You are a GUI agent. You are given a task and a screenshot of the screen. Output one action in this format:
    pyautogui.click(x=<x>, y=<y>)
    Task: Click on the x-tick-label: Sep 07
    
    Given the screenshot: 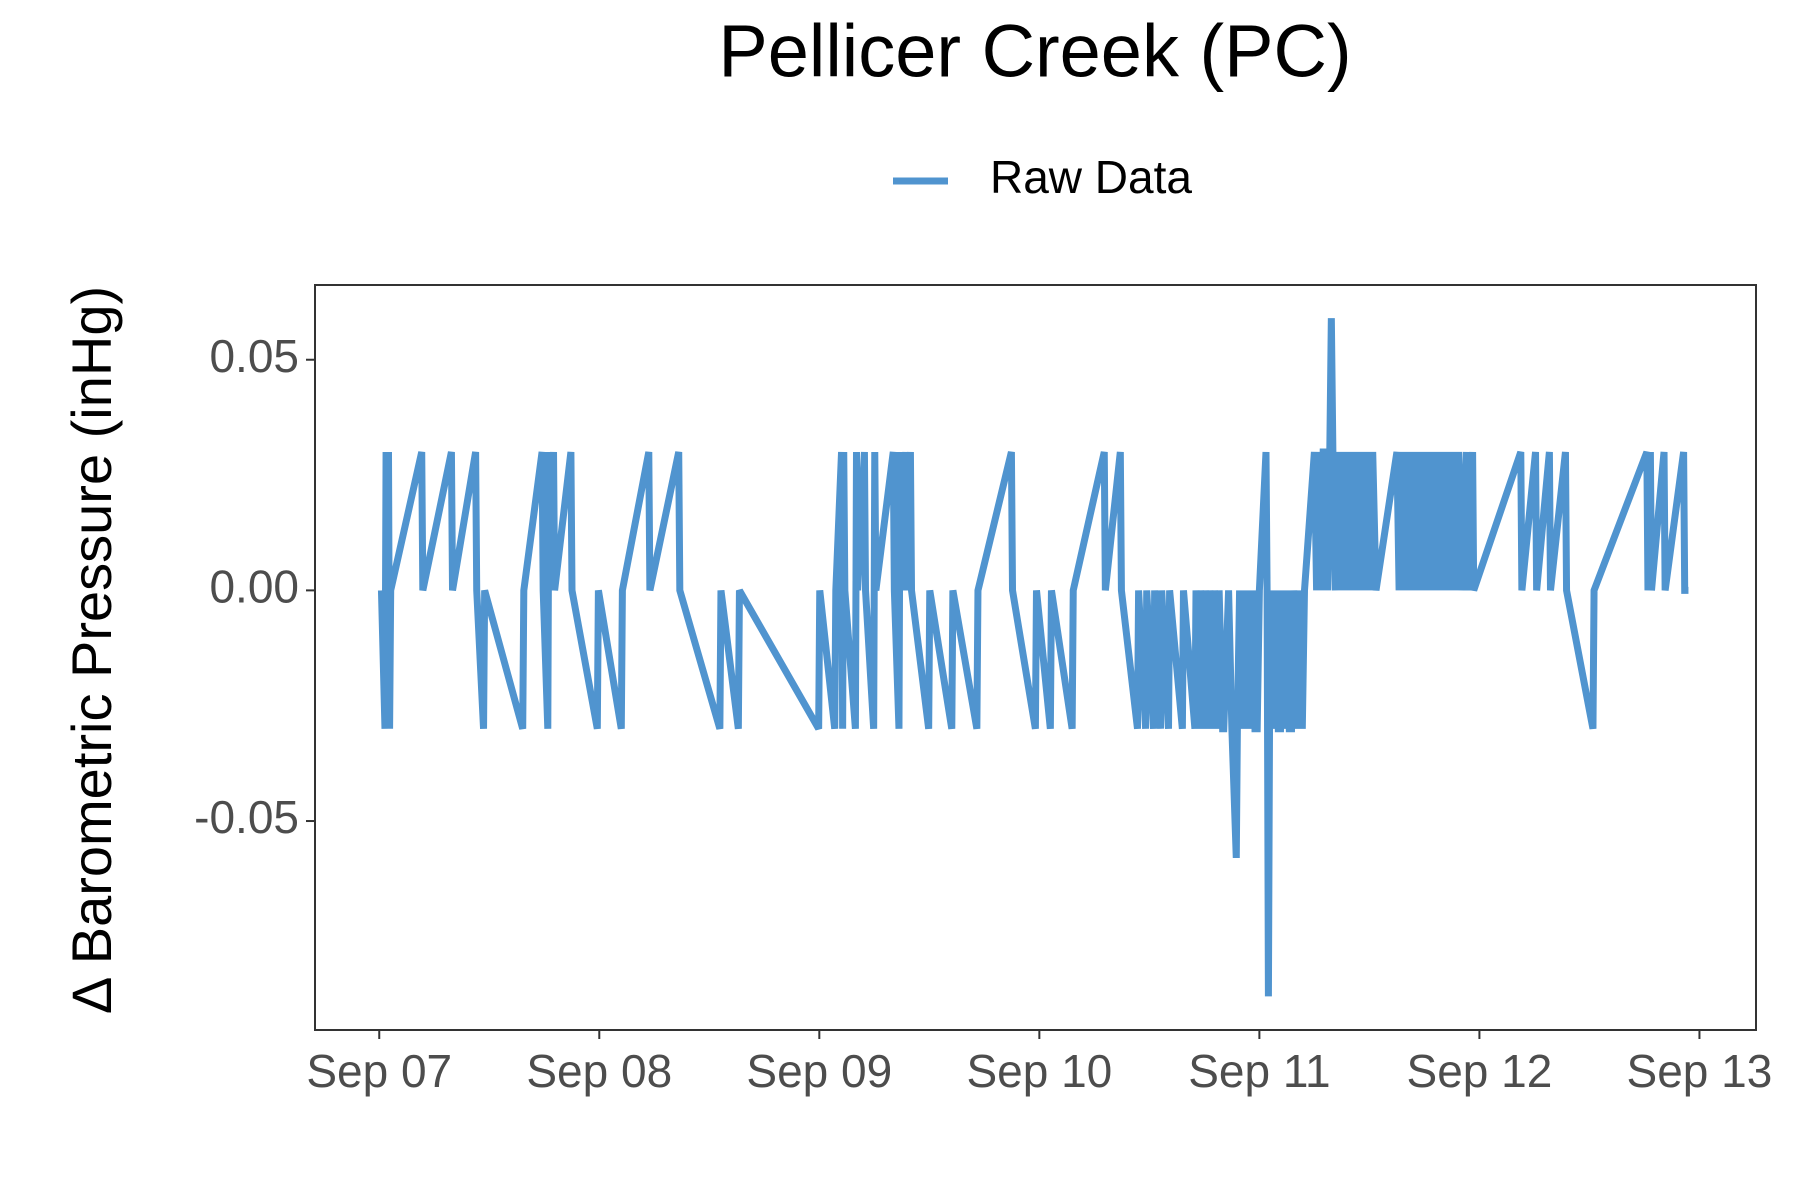 What is the action you would take?
    pyautogui.click(x=379, y=1071)
    